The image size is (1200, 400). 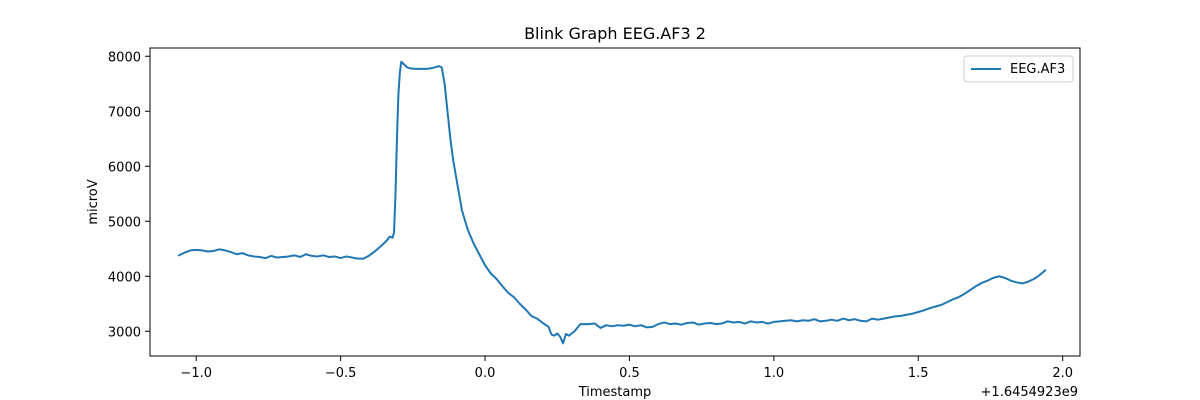 I want to click on y-tick-label: 3000, so click(x=124, y=332).